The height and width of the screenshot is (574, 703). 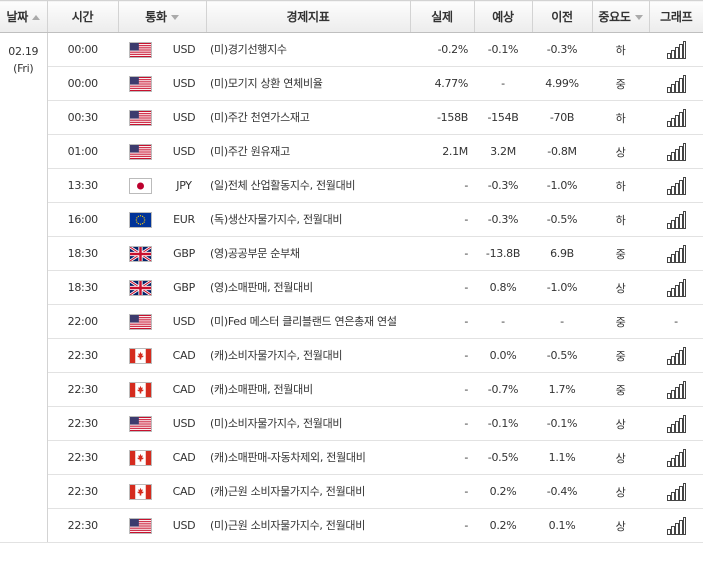 I want to click on table-row: 22:30 USD (미)근원 소비자물가지수, 전월대비 -0.2% 0.1% 상, so click(x=351, y=525).